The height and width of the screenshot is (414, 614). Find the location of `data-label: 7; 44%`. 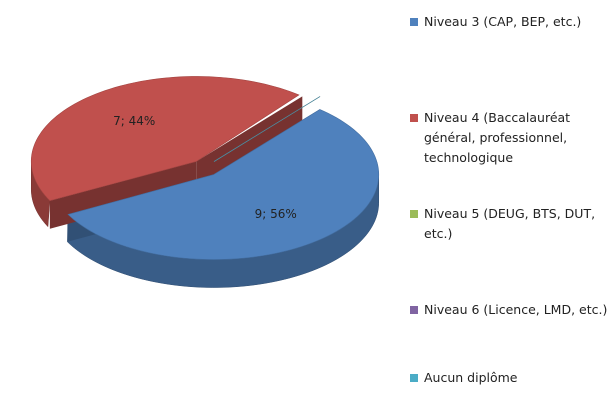

data-label: 7; 44% is located at coordinates (134, 121).